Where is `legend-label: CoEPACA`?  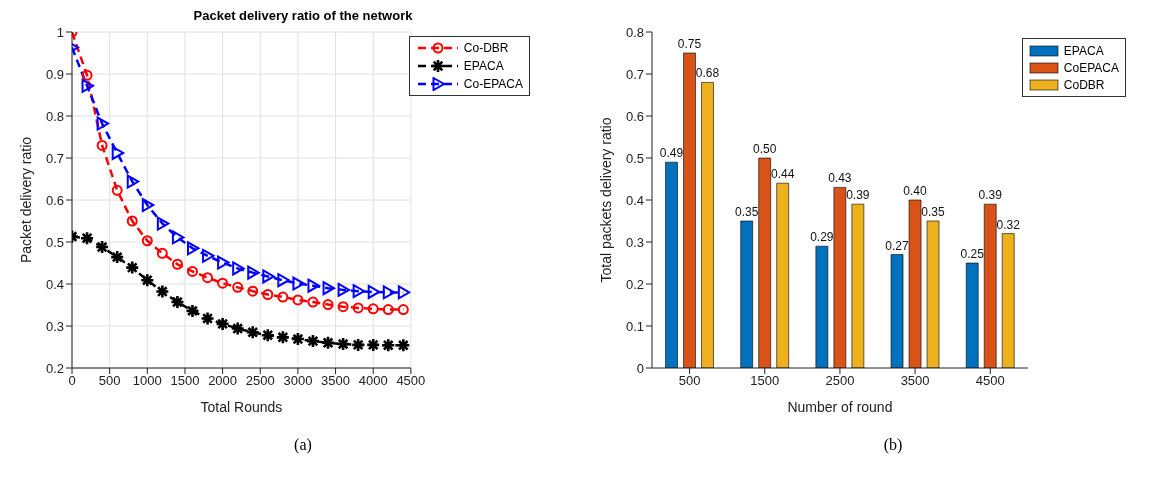 legend-label: CoEPACA is located at coordinates (1091, 67).